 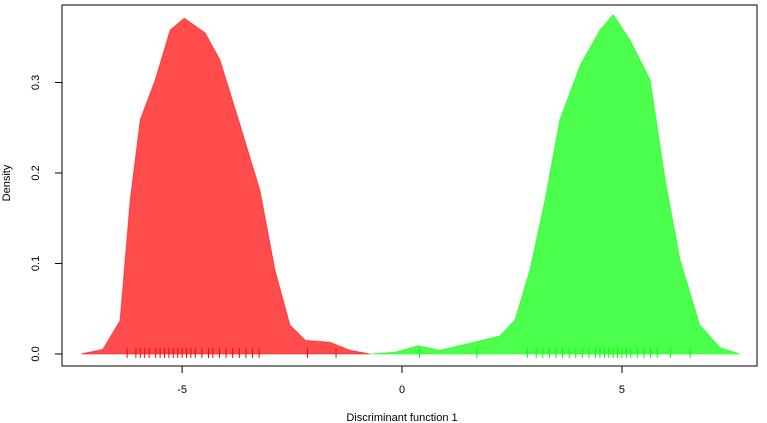 What do you see at coordinates (622, 390) in the screenshot?
I see `x-tick-label: 5` at bounding box center [622, 390].